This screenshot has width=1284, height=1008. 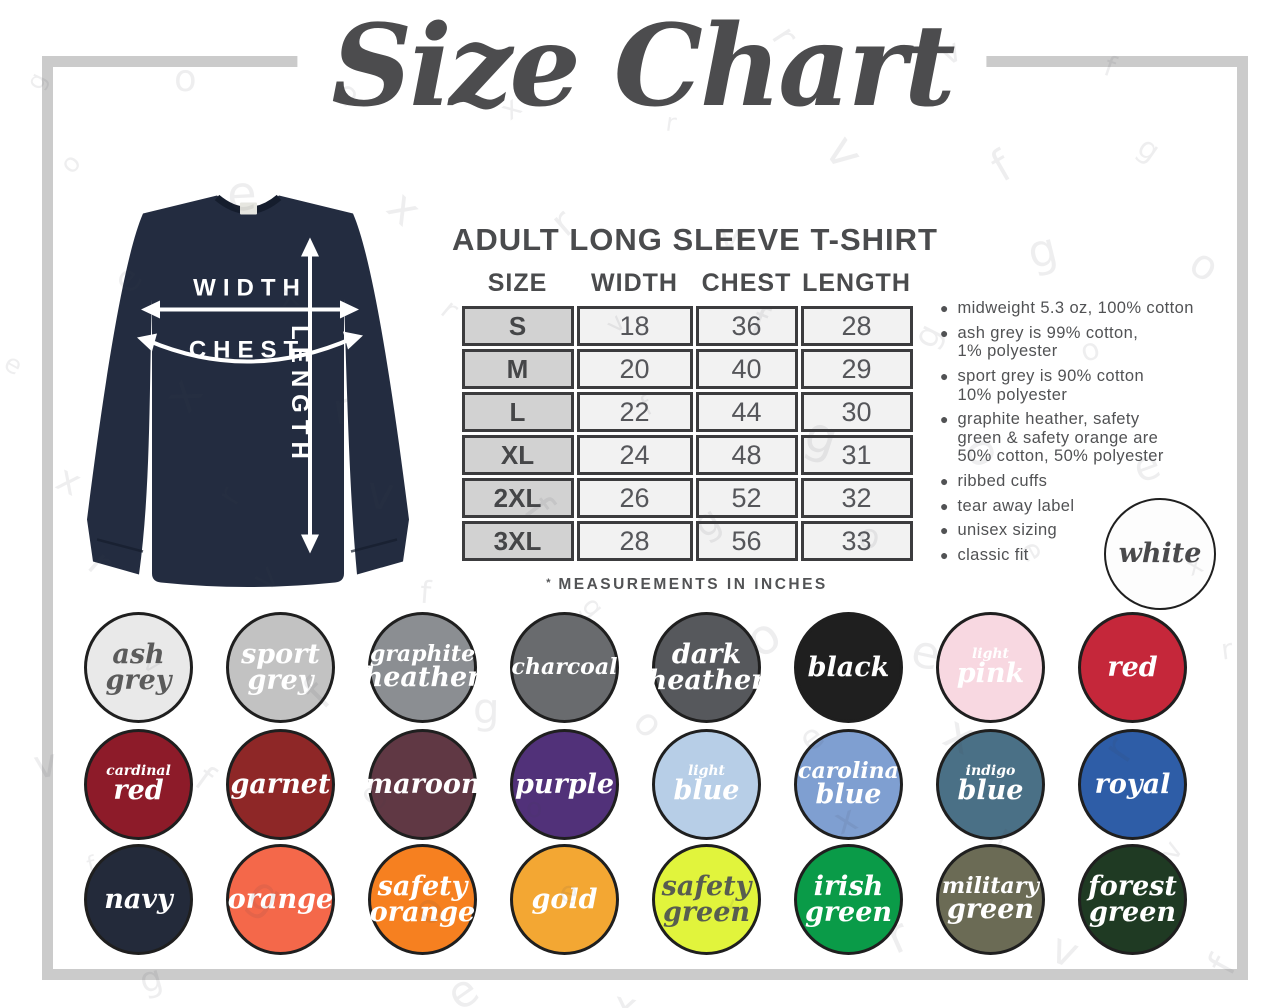 What do you see at coordinates (1075, 308) in the screenshot?
I see `feature-text: midweight 5.3 oz, 100% cotton` at bounding box center [1075, 308].